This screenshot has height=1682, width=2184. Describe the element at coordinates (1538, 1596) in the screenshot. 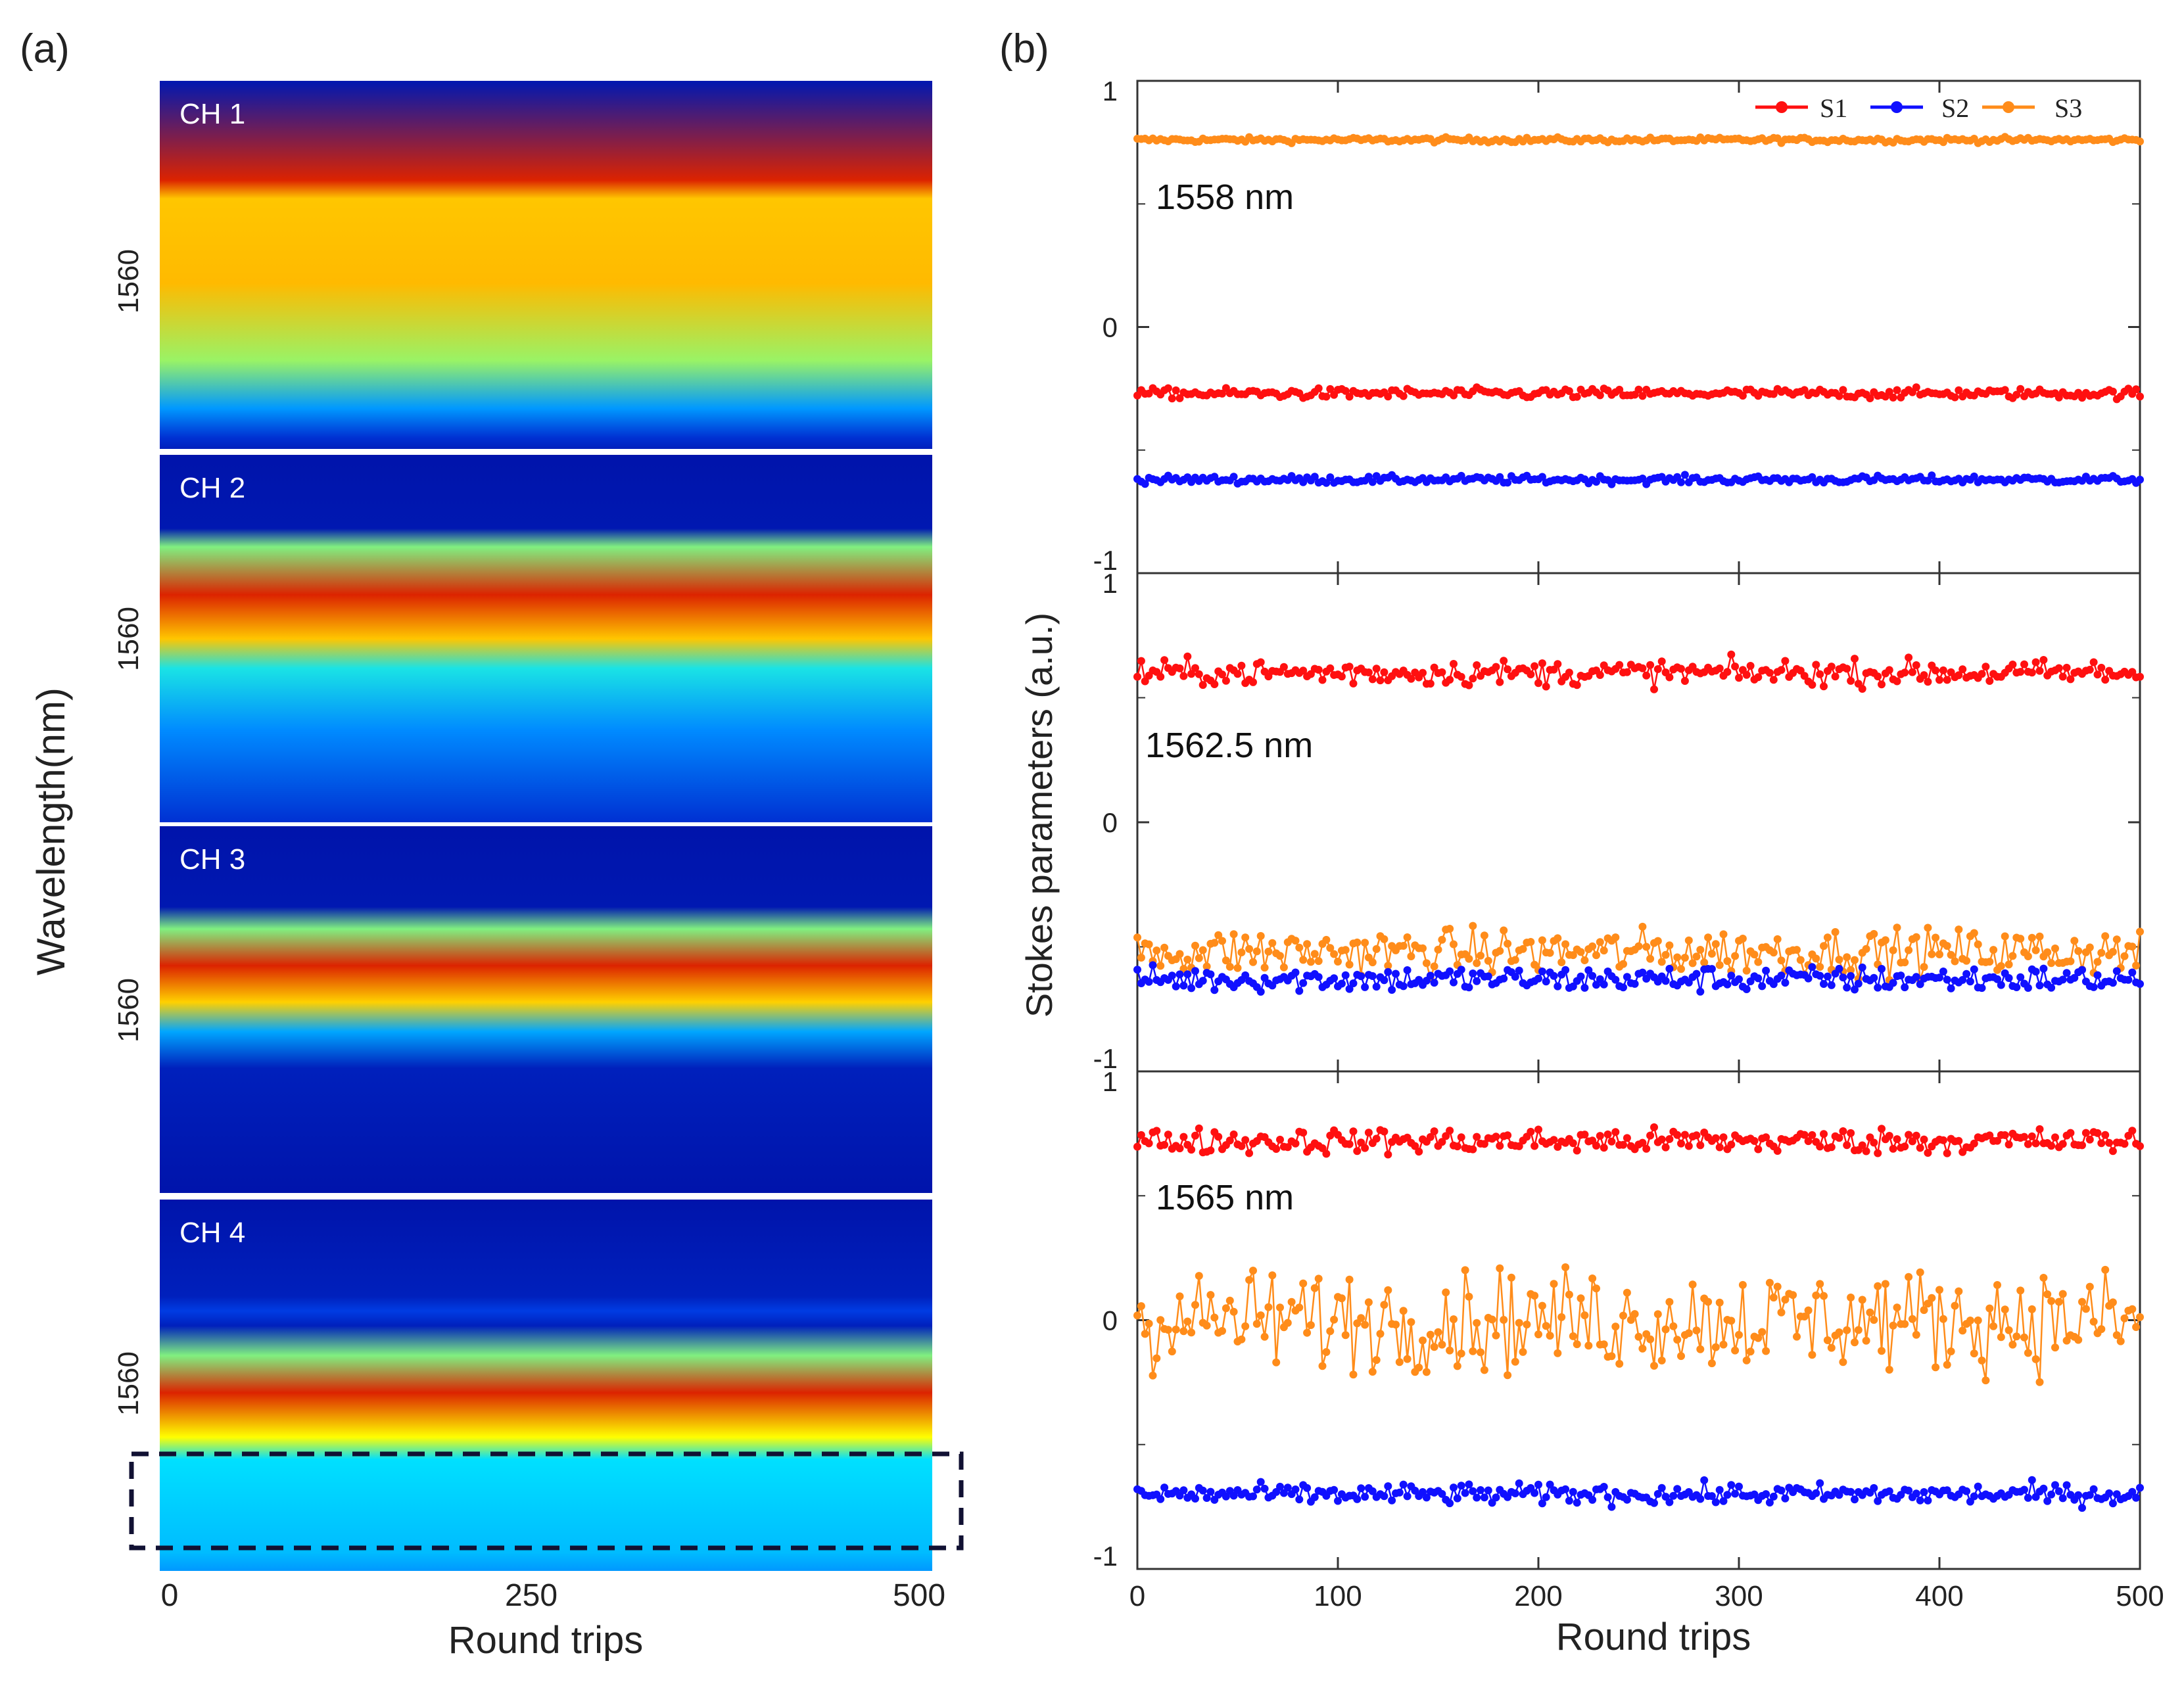

I see `panel-b-xtick-label: 200` at that location.